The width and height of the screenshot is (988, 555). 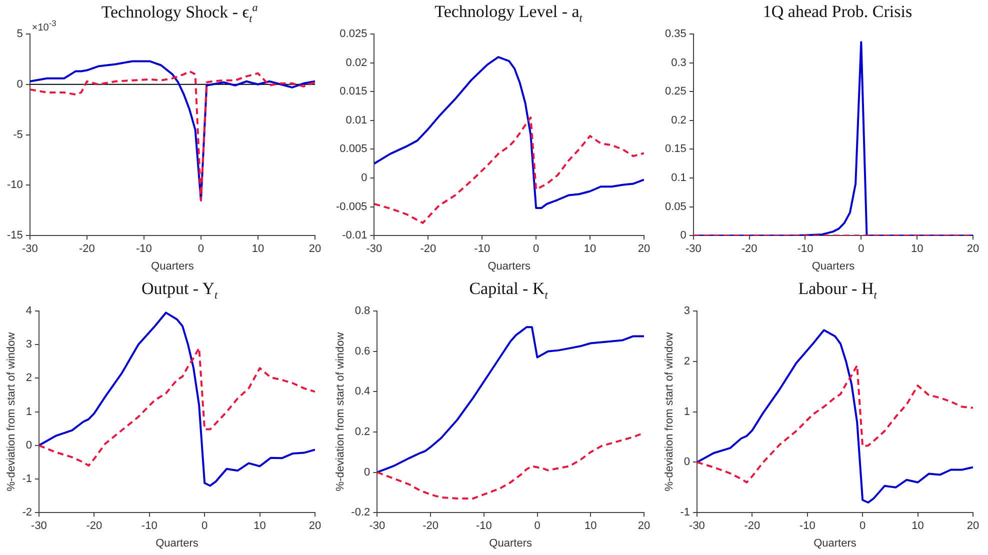 What do you see at coordinates (355, 236) in the screenshot?
I see `y-tick-label: -0.01` at bounding box center [355, 236].